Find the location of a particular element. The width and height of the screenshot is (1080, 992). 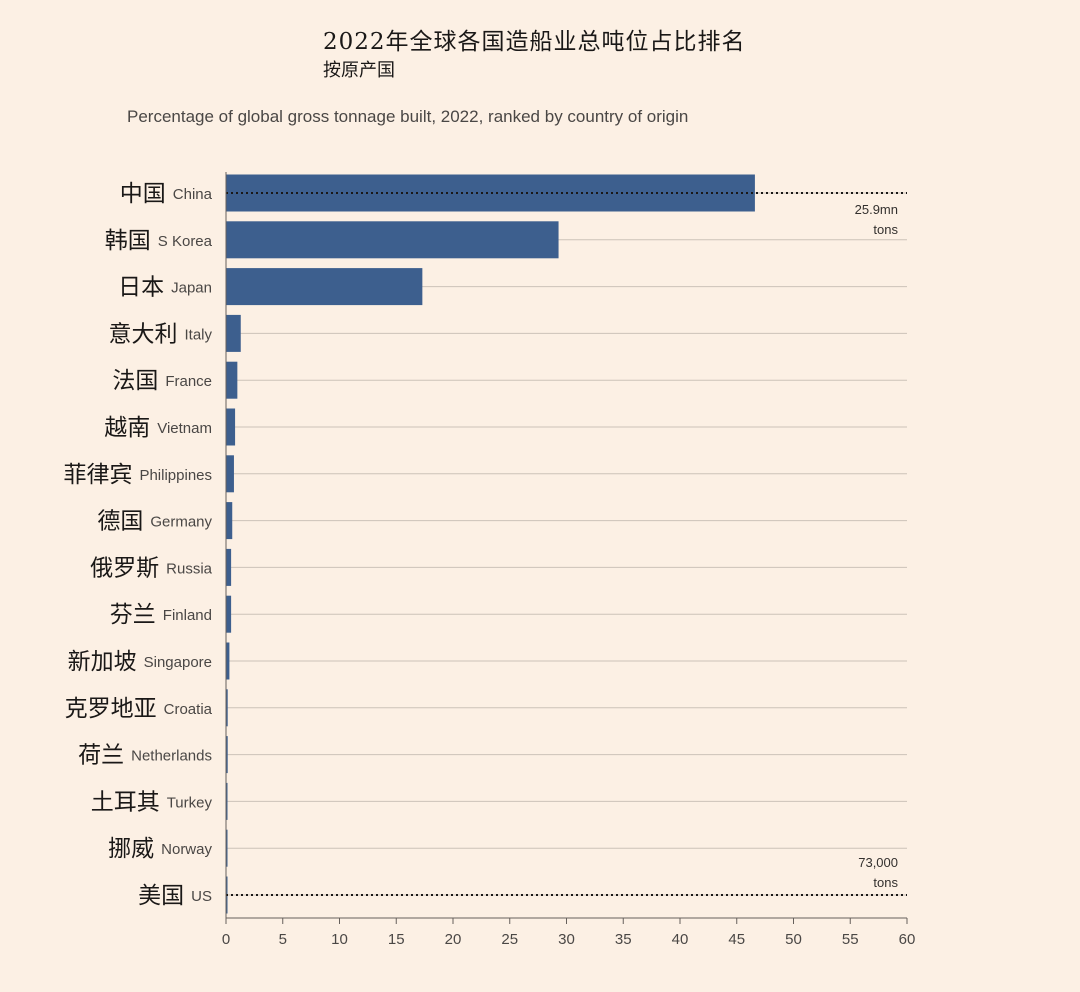

category-label-cn: 德国 is located at coordinates (120, 522).